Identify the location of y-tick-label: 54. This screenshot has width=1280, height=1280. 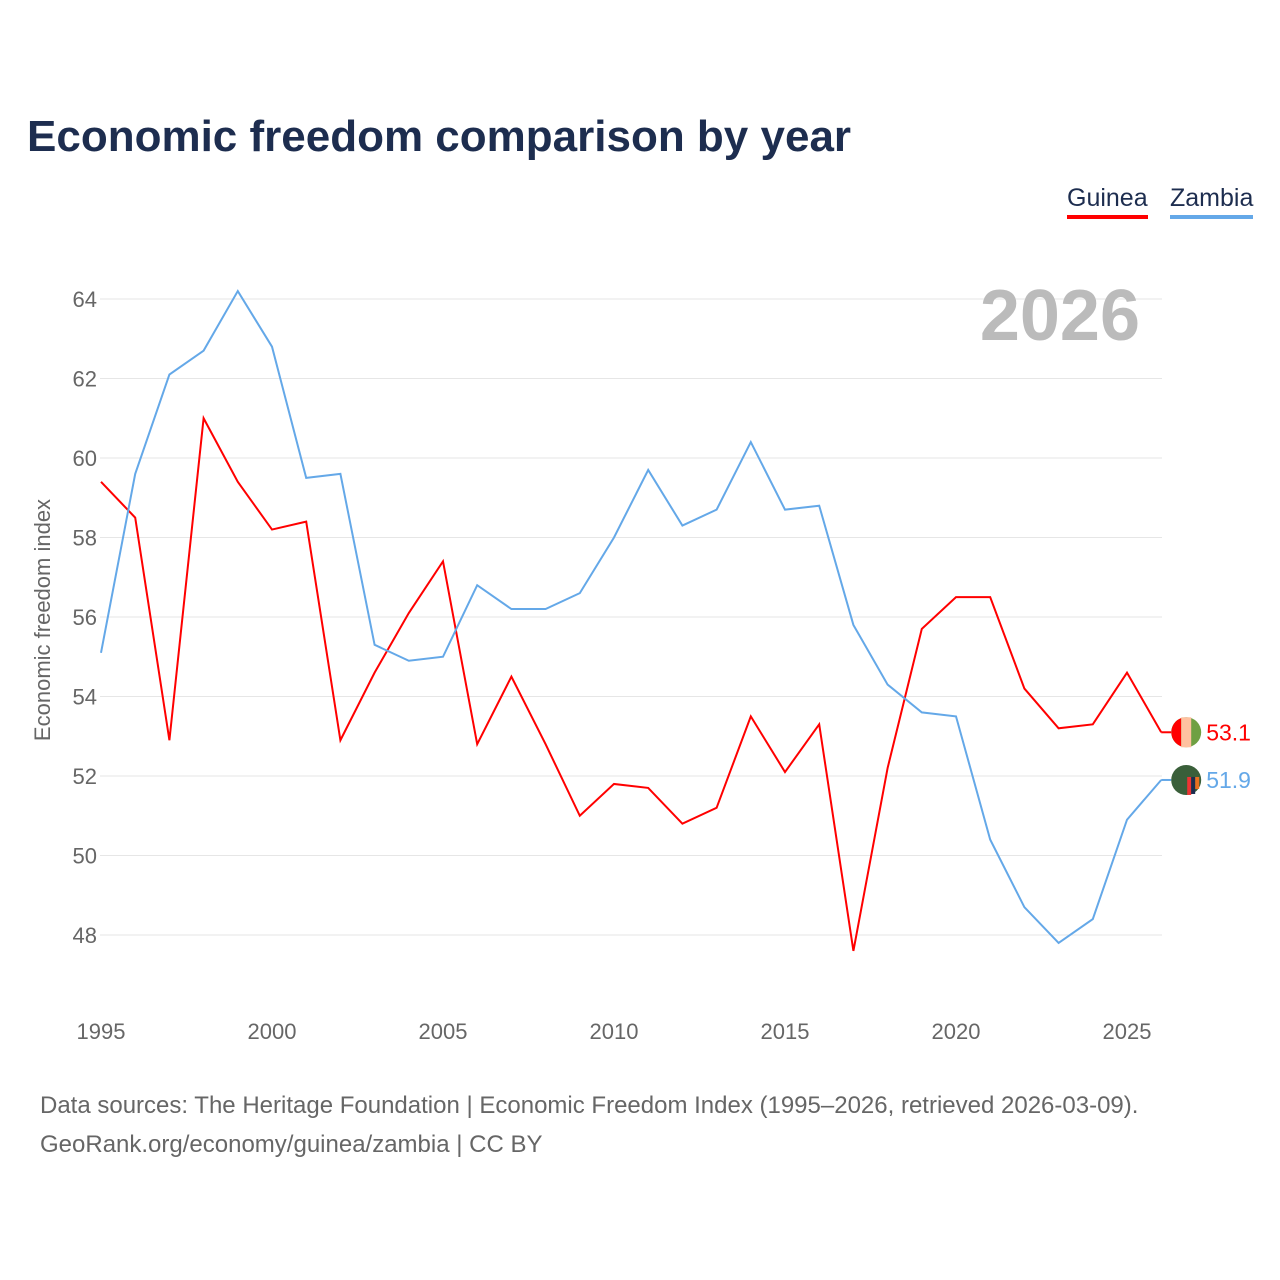
(85, 697).